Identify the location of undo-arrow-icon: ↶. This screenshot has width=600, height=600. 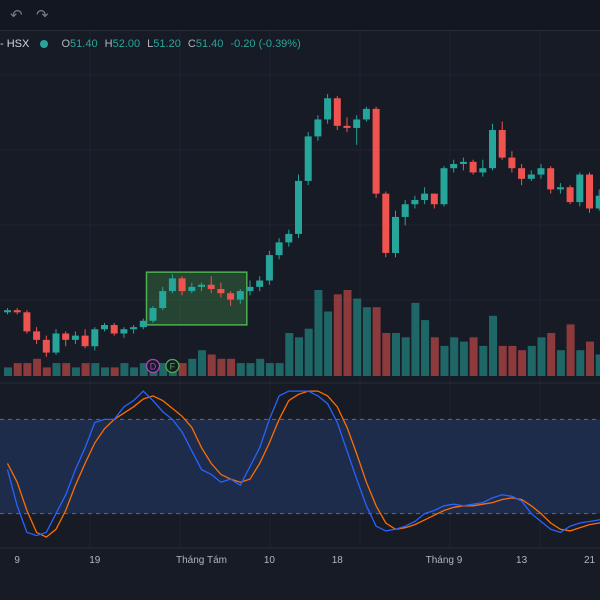
(16, 15).